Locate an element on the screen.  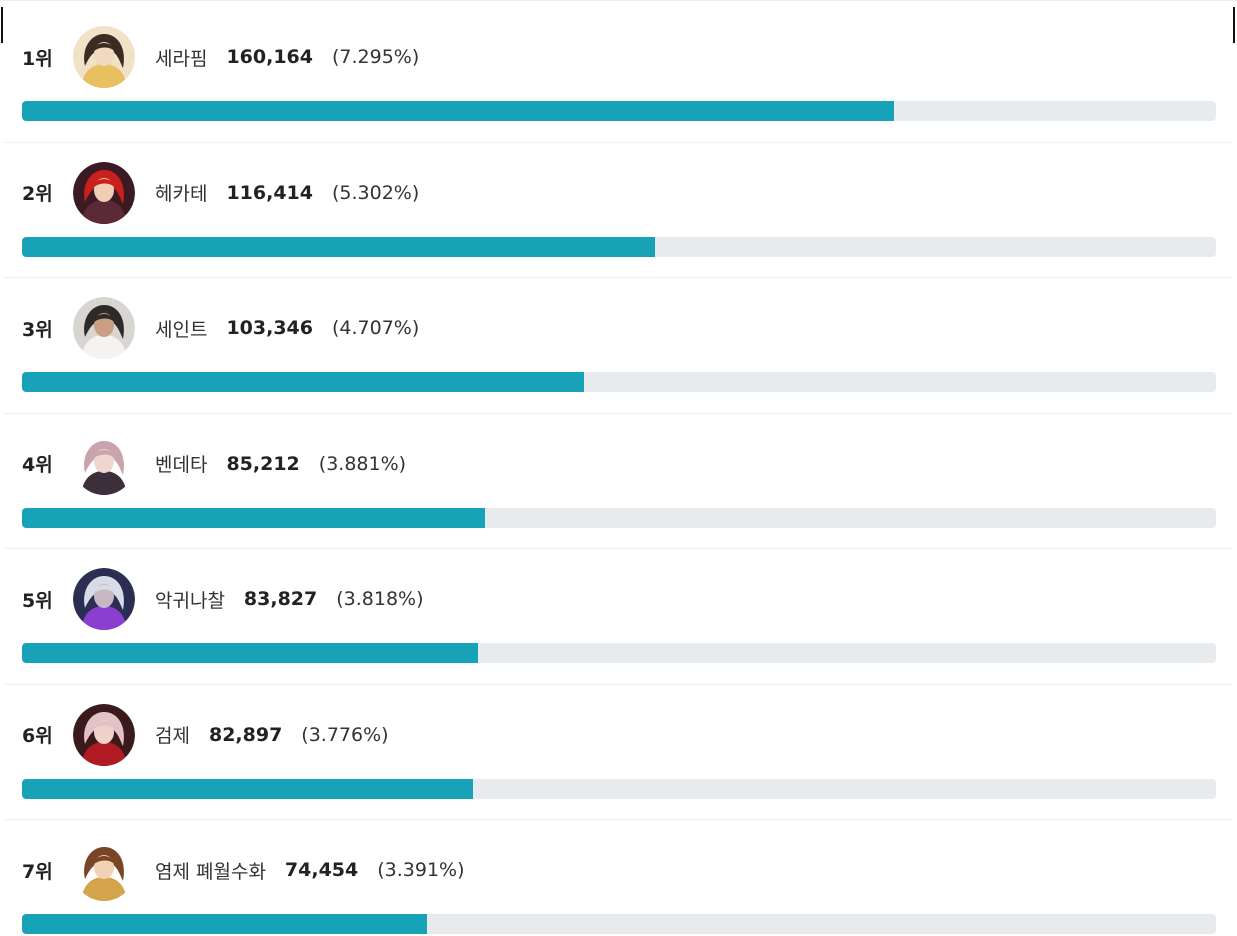
ranking-row-header: 5위 악귀나찰 83,827 (3.818%) is located at coordinates (223, 599).